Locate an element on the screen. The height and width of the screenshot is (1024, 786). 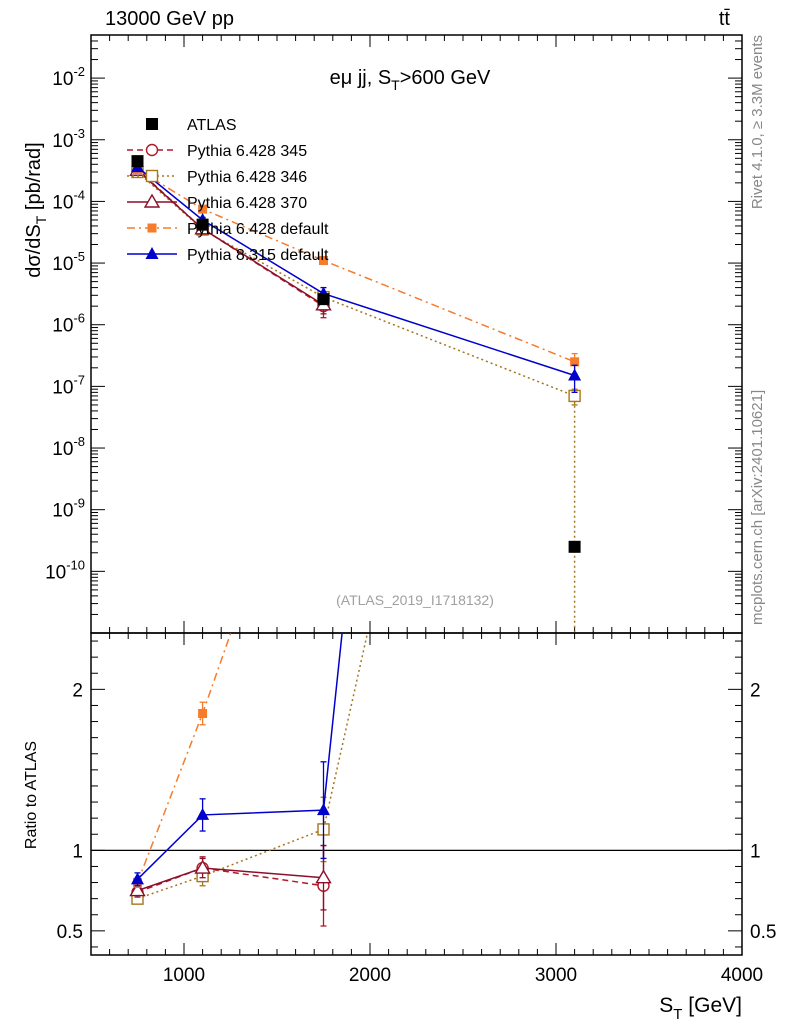
ratio-ylabel: Ratio to ATLAS is located at coordinates (31, 795).